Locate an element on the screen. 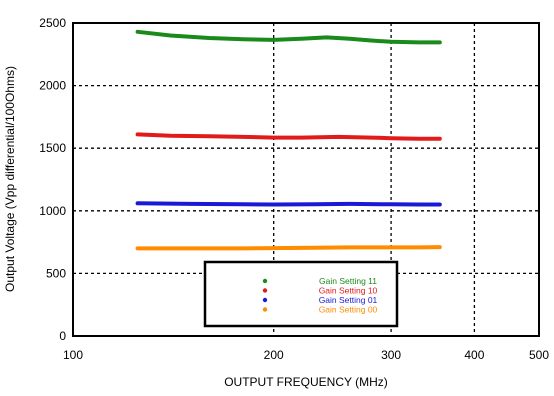 Image resolution: width=554 pixels, height=396 pixels. legend-box is located at coordinates (301, 294).